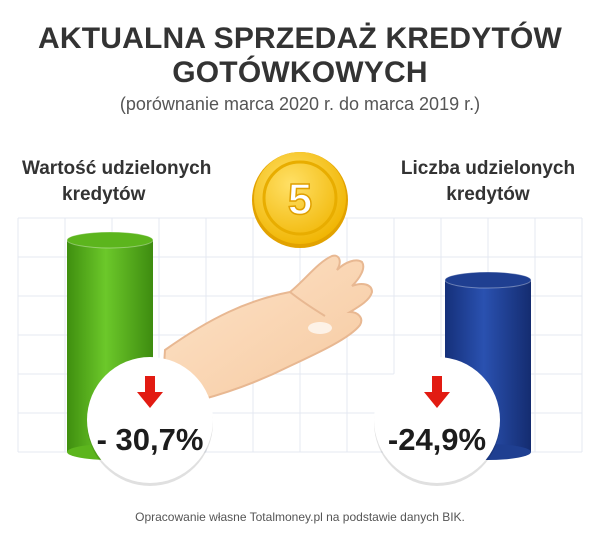 The image size is (600, 550). Describe the element at coordinates (300, 38) in the screenshot. I see `title-line-1: AKTUALNA SPRZEDAŻ KREDYTÓW` at that location.